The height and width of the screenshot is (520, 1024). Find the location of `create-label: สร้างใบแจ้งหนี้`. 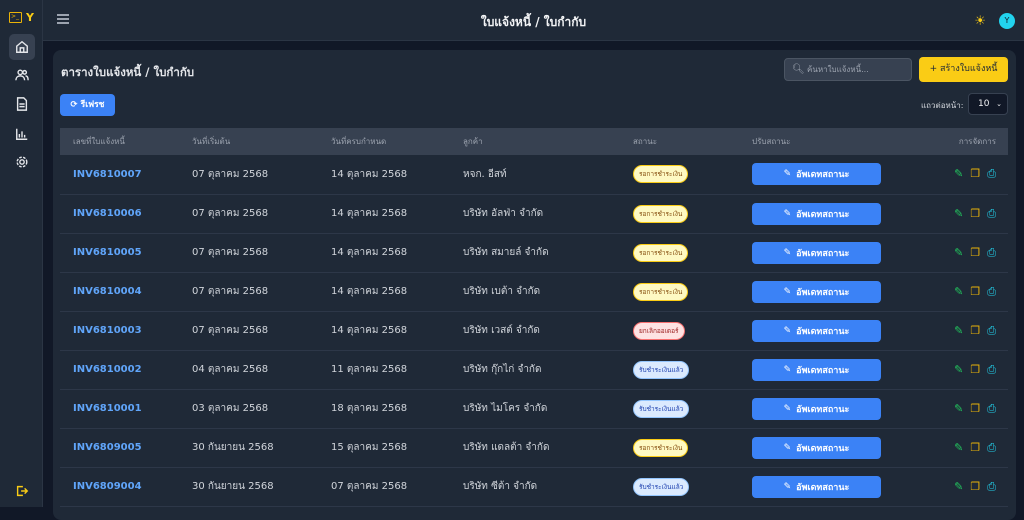

create-label: สร้างใบแจ้งหนี้ is located at coordinates (968, 69).